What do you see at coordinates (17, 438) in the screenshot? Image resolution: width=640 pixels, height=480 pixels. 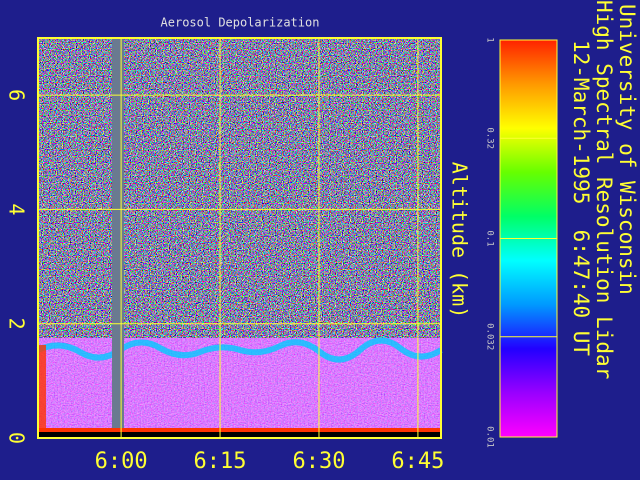 I see `y-tick-label: 0` at bounding box center [17, 438].